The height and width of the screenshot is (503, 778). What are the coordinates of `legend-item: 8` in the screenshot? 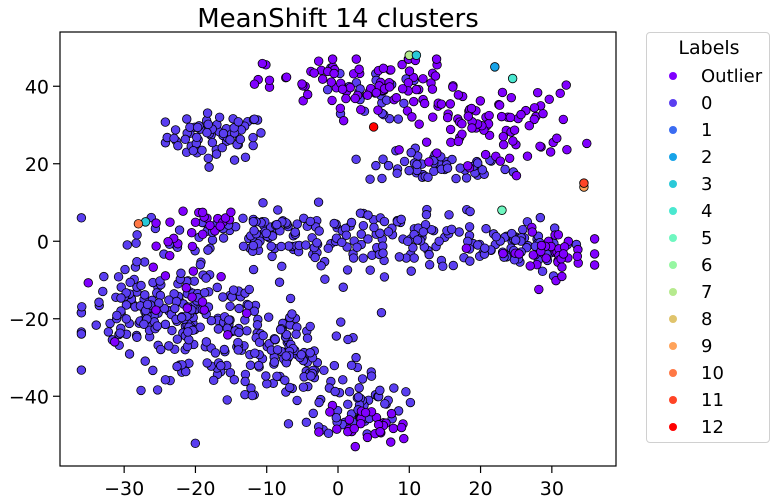 It's located at (690, 319).